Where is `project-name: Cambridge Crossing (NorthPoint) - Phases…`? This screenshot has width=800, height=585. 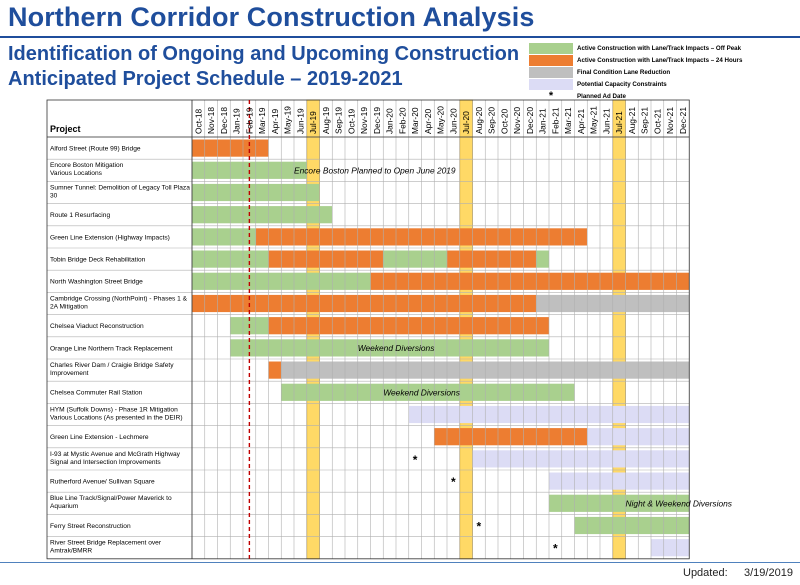 project-name: Cambridge Crossing (NorthPoint) - Phases… is located at coordinates (119, 302).